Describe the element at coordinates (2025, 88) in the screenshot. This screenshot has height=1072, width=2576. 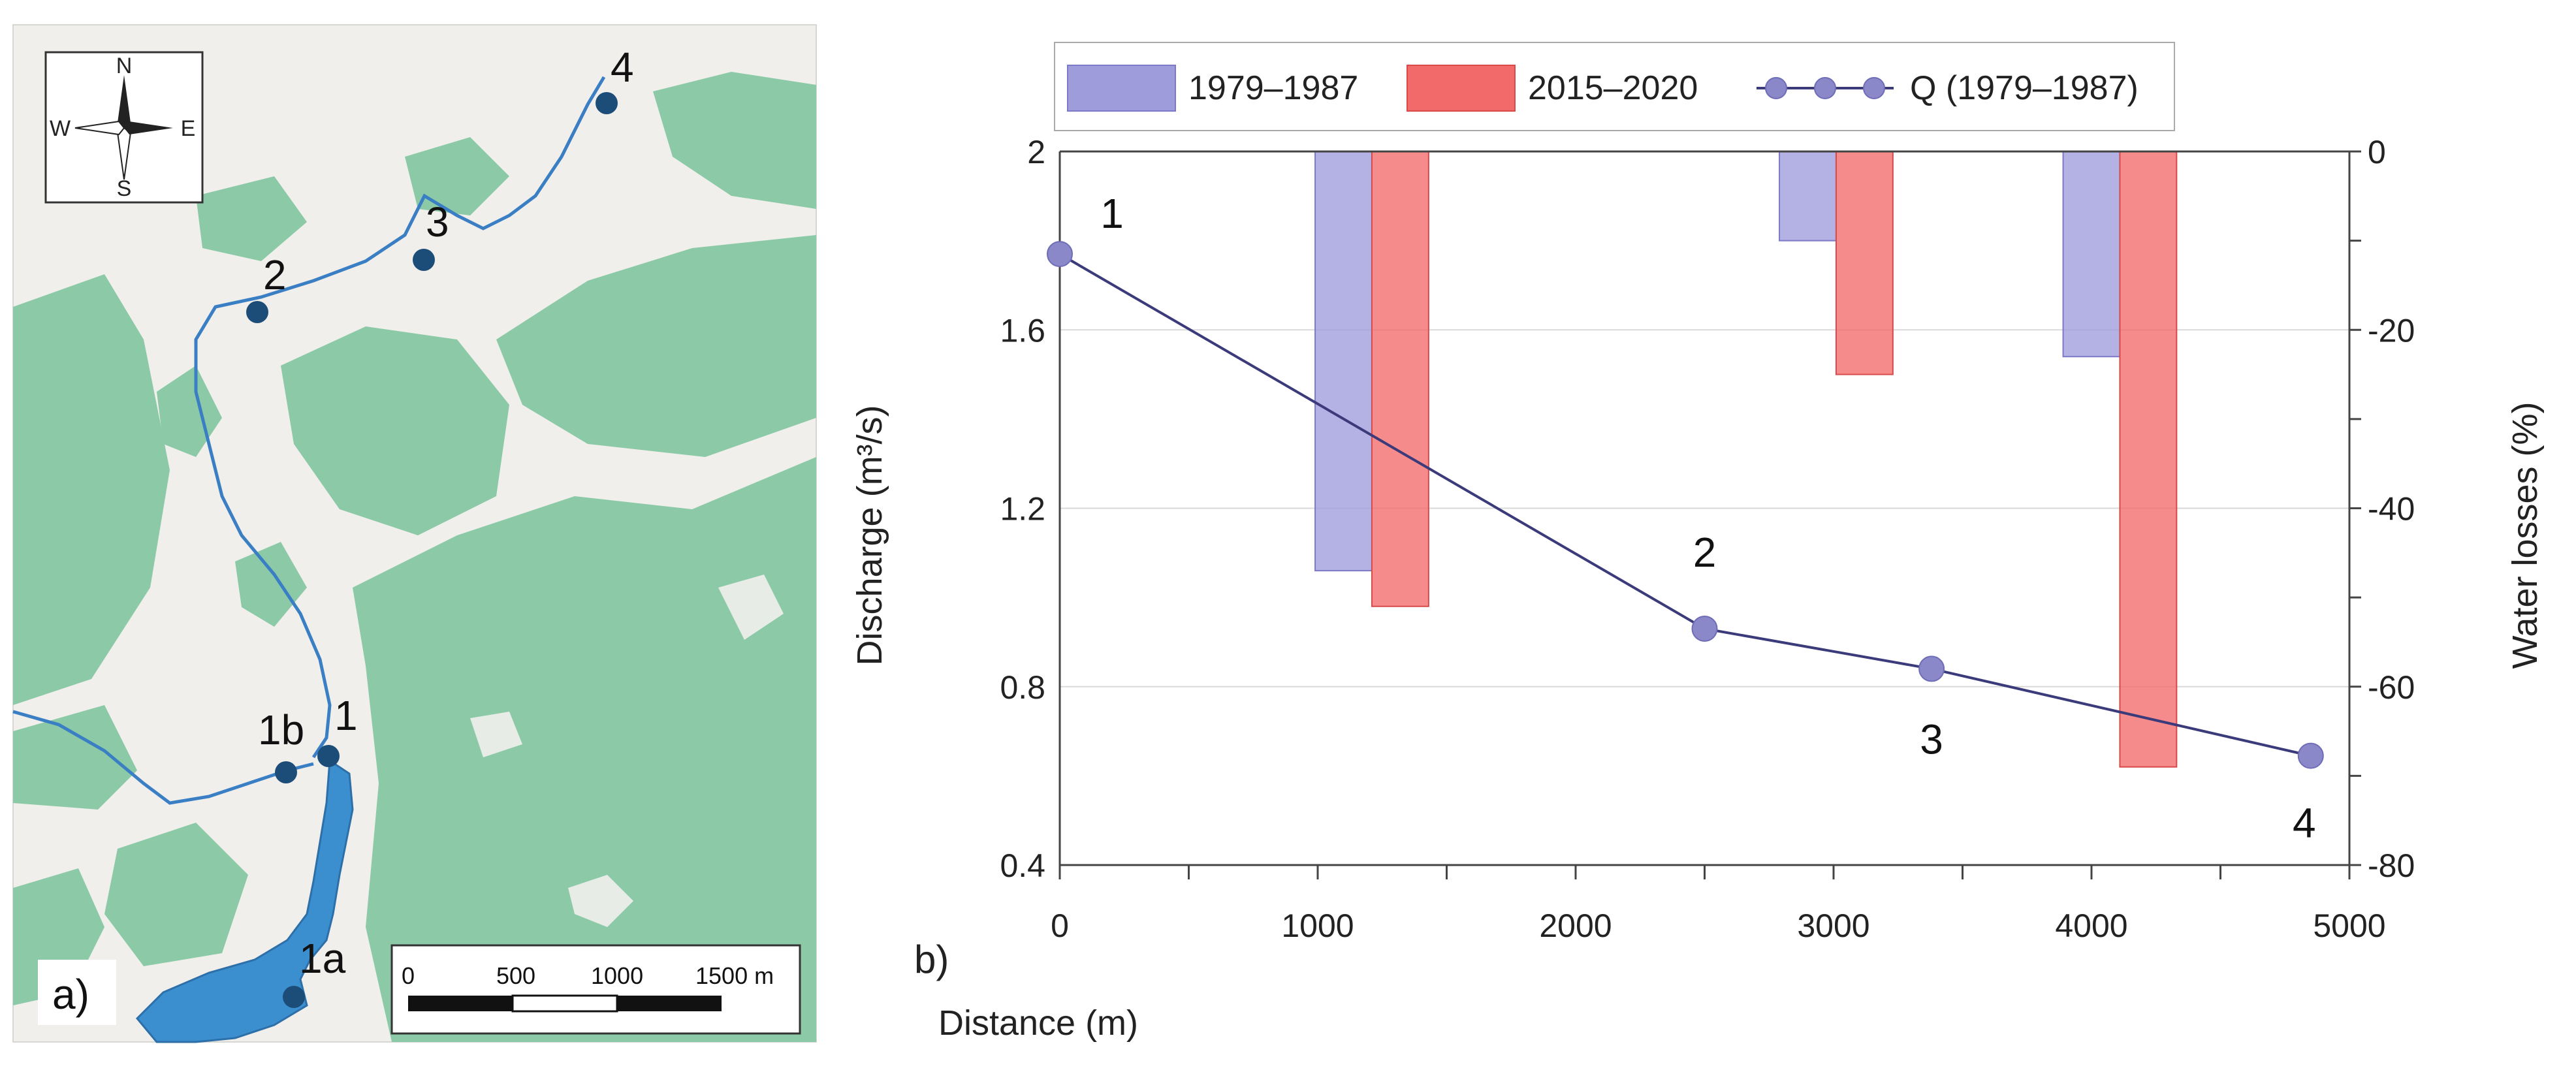
I see `legend-label-q: Q (1979–1987)` at that location.